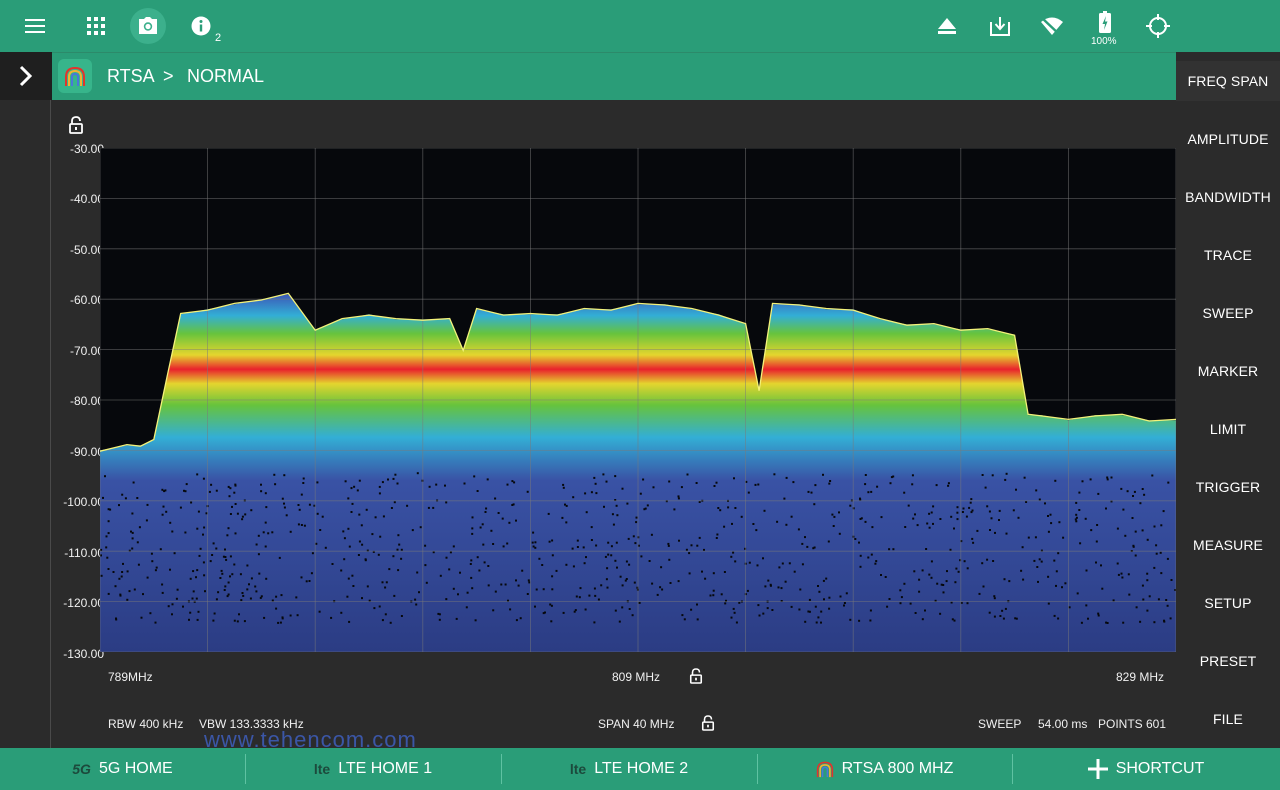 Image resolution: width=1280 pixels, height=790 pixels. Describe the element at coordinates (322, 769) in the screenshot. I see `lte-icon: lte` at that location.